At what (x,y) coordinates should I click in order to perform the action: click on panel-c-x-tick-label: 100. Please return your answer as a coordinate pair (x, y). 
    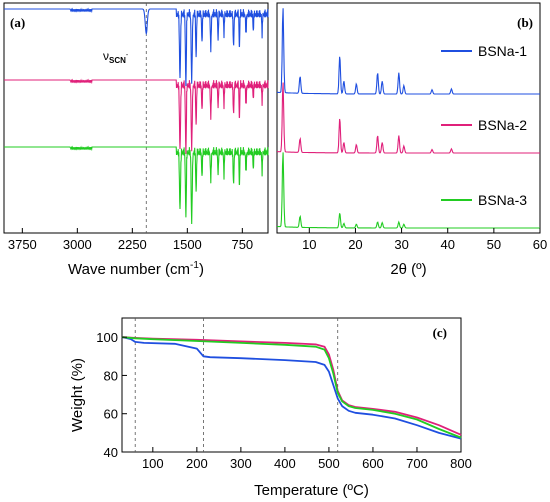
    Looking at the image, I should click on (153, 463).